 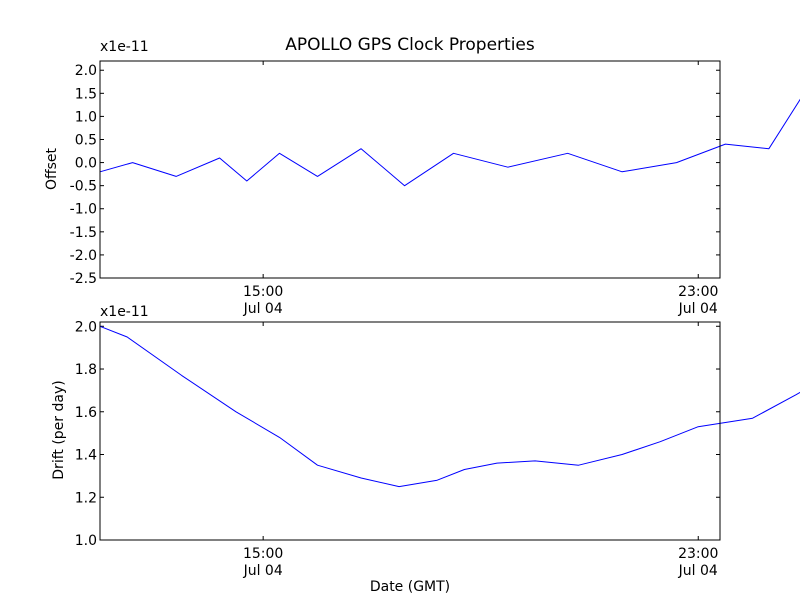 I want to click on drift-ytick-label: 1.6, so click(x=86, y=413).